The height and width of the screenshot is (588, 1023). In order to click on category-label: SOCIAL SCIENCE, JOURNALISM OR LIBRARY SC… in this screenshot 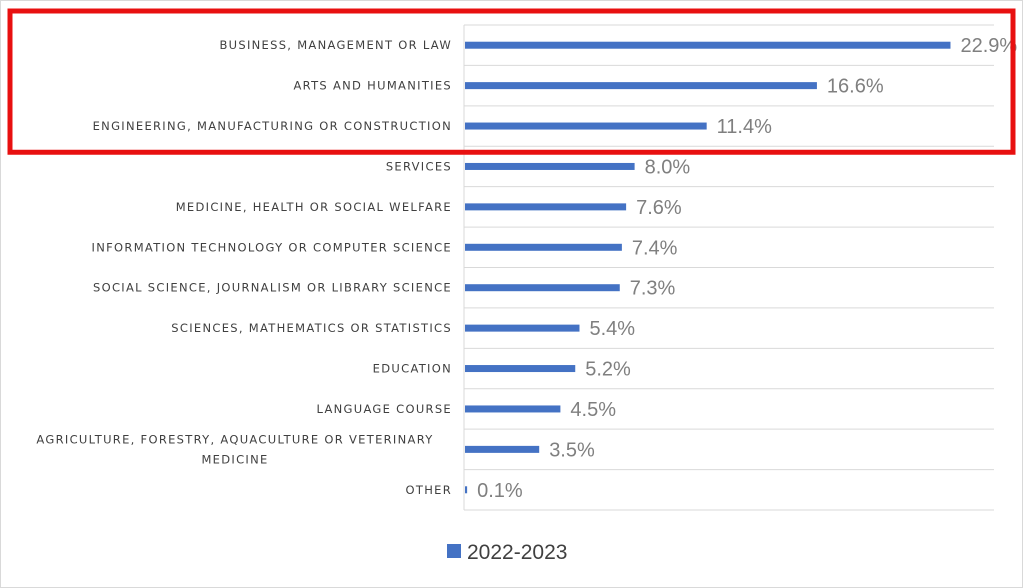, I will do `click(272, 288)`.